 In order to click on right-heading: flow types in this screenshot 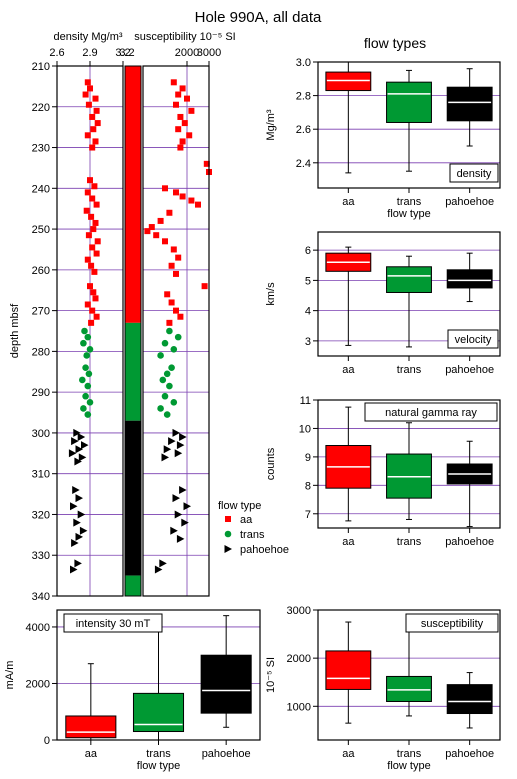, I will do `click(395, 43)`.